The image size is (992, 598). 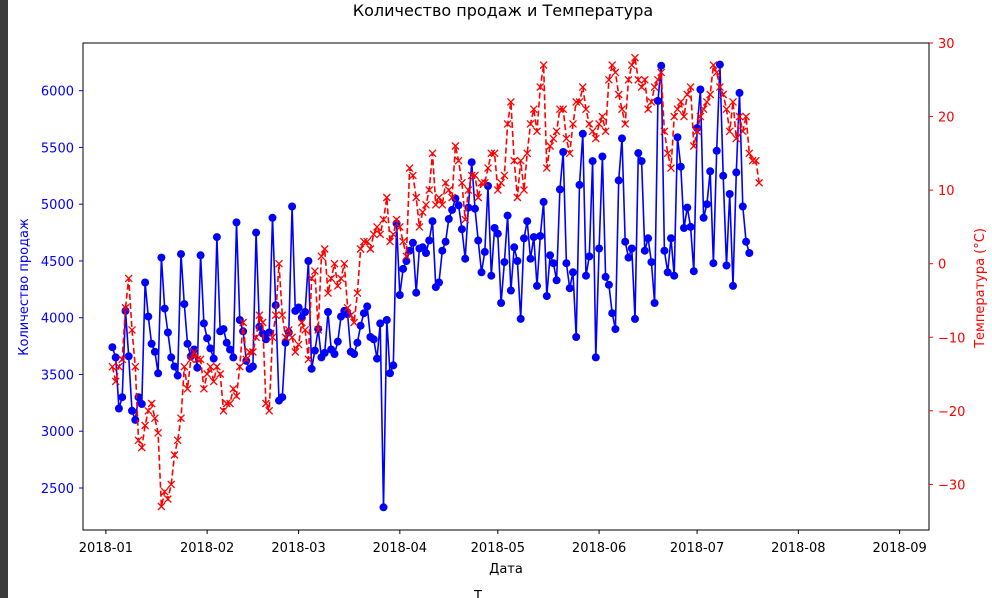 I want to click on y-left-tick-label: 5500, so click(x=57, y=148).